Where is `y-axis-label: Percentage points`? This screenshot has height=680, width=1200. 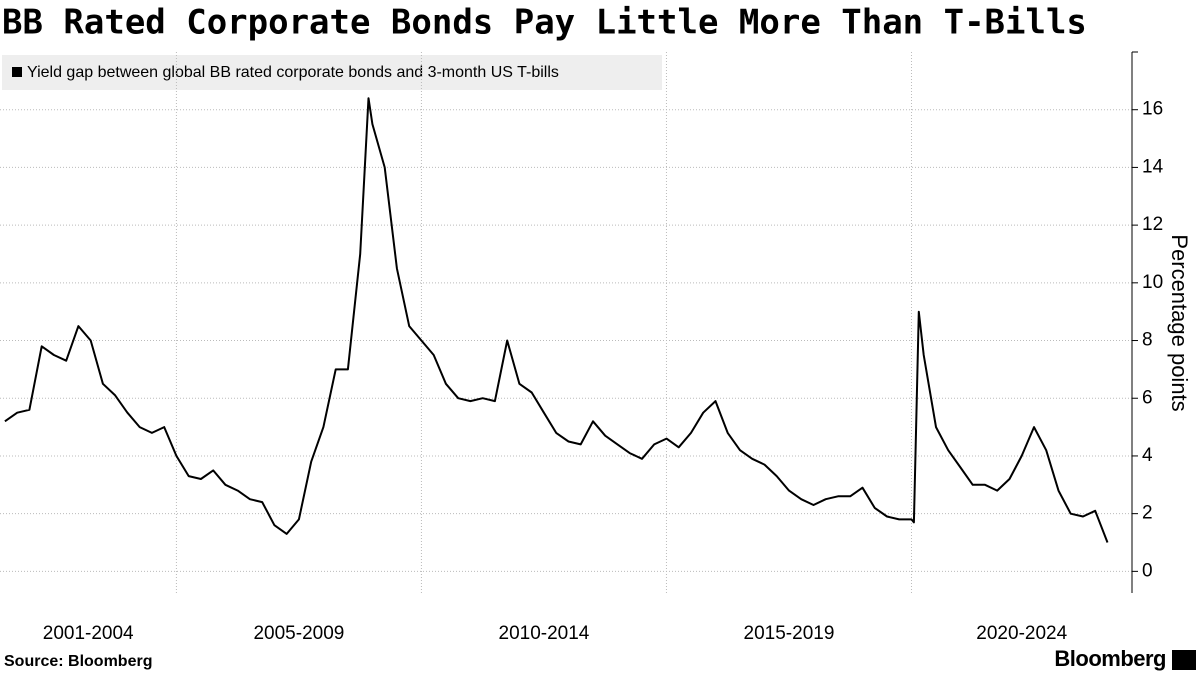 y-axis-label: Percentage points is located at coordinates (1179, 322).